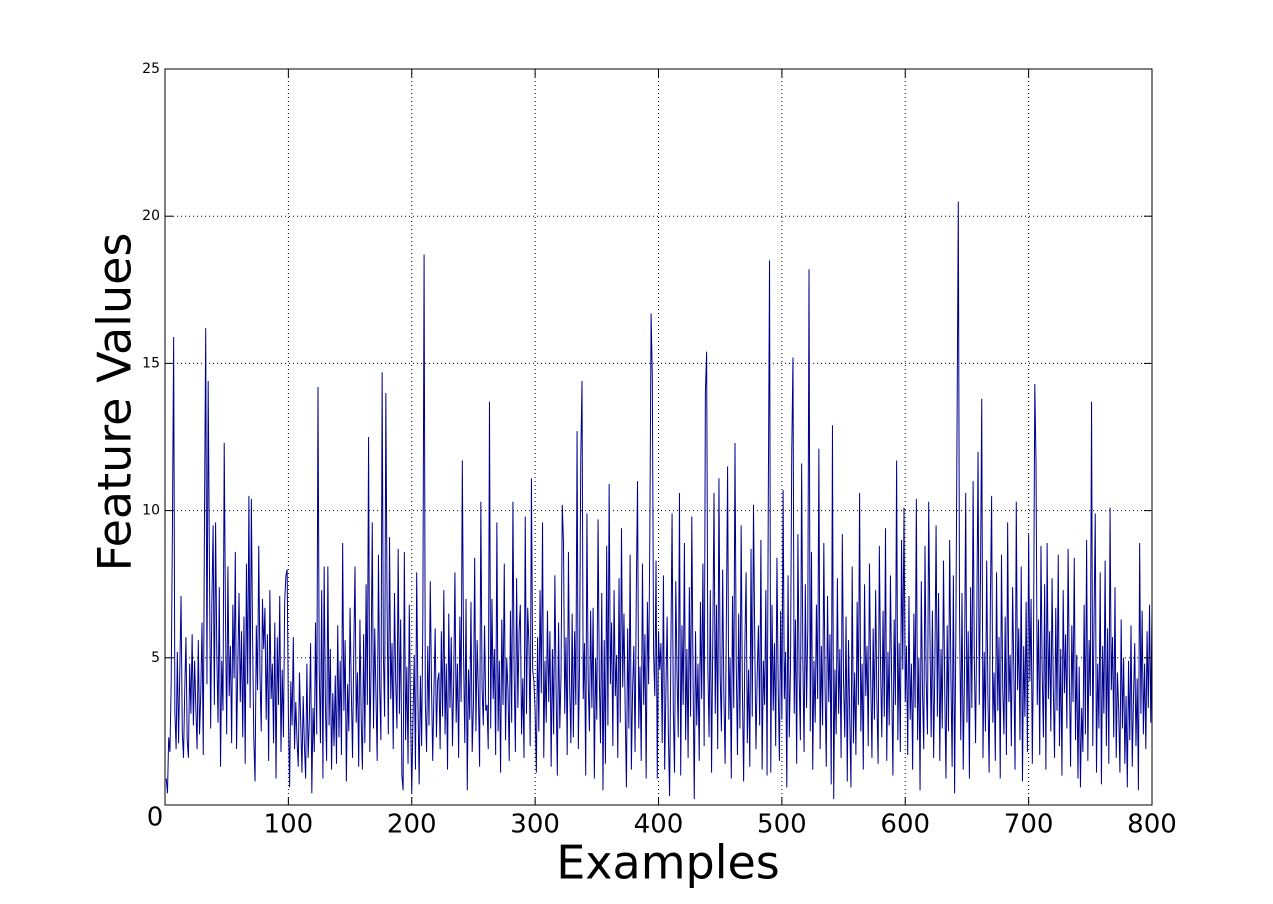 This screenshot has height=904, width=1273. Describe the element at coordinates (659, 825) in the screenshot. I see `x-tick-label: 400` at that location.